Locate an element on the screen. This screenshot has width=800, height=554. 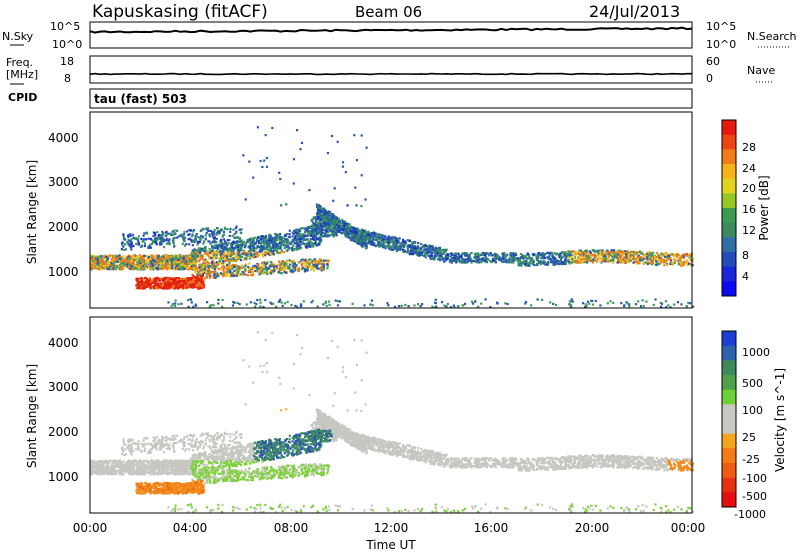
nsearch-label: N.Search is located at coordinates (772, 36).